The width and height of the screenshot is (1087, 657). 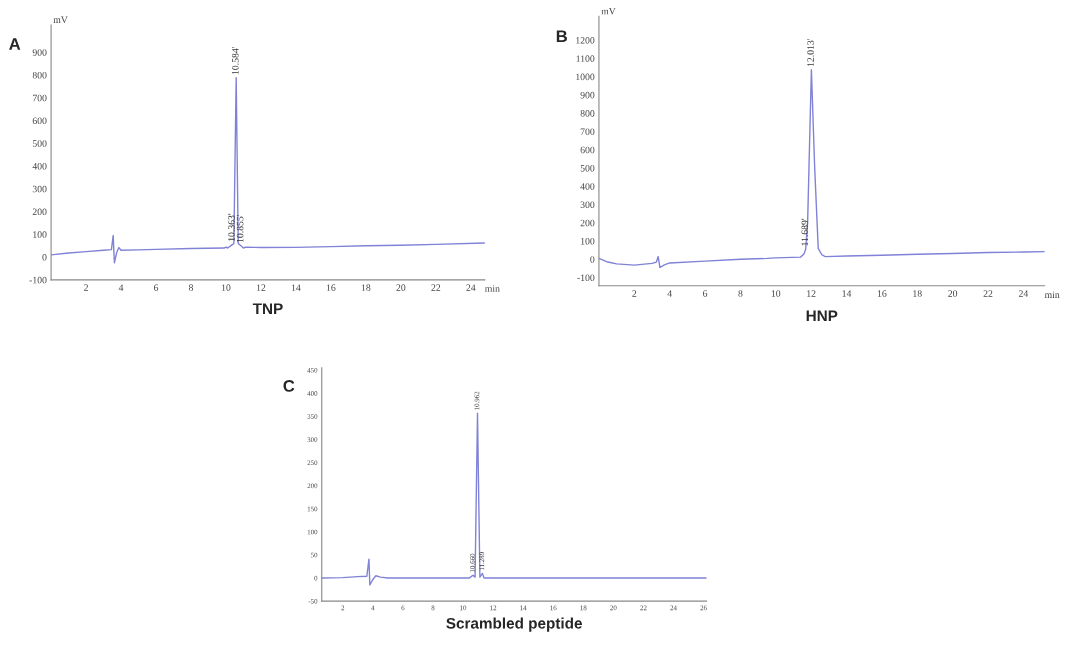 I want to click on y-tick-label: 1000, so click(x=585, y=77).